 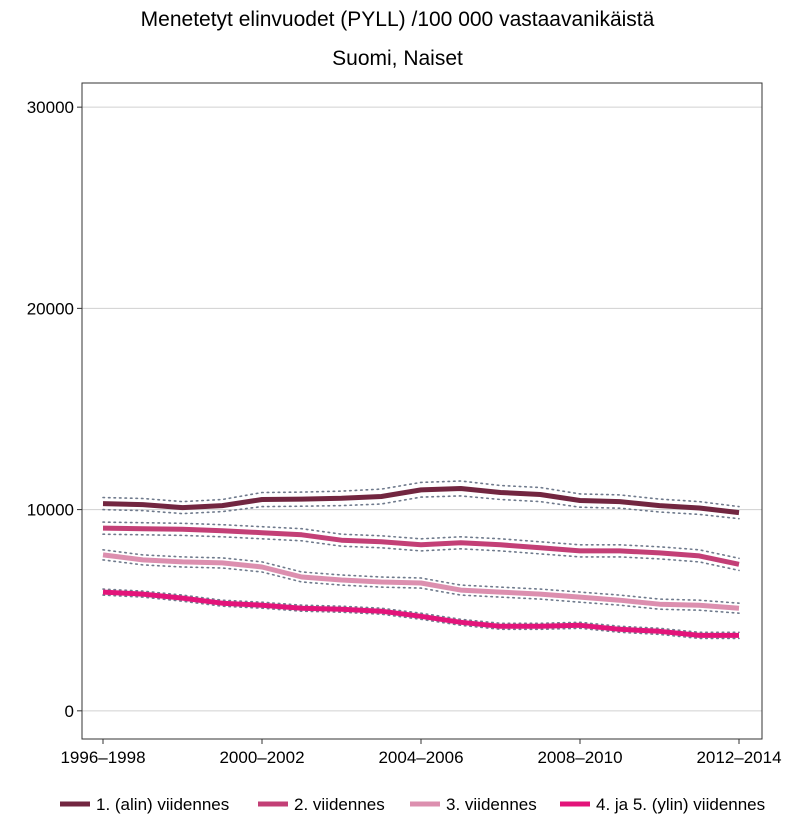 I want to click on legend-label: 3. viidennes, so click(x=491, y=804).